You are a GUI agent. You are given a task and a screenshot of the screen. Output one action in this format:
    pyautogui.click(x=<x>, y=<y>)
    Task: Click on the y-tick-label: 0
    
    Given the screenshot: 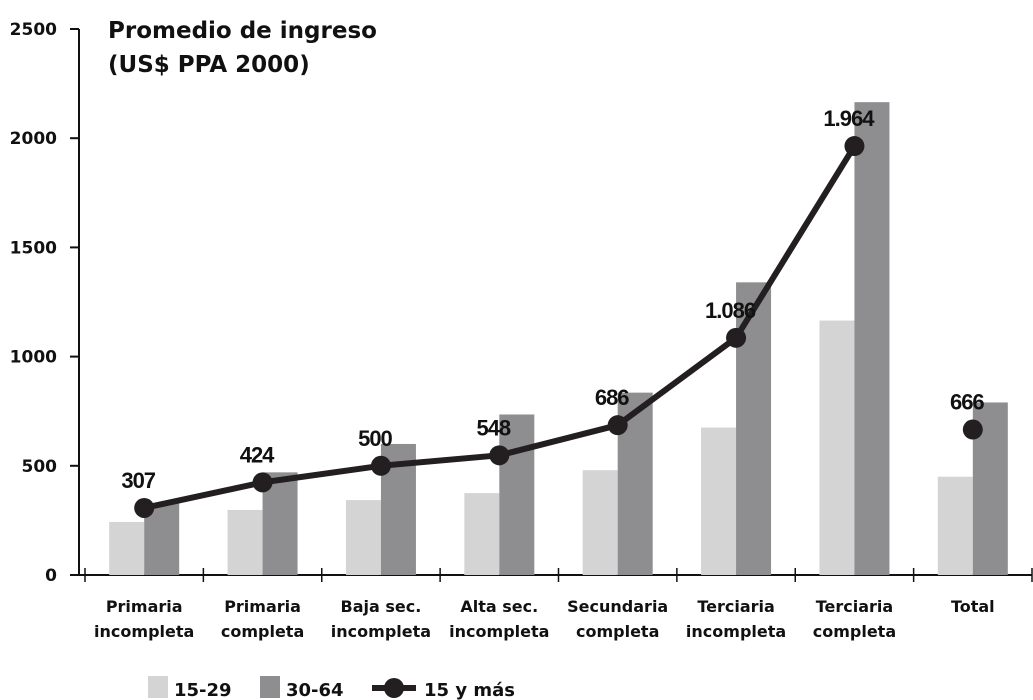 What is the action you would take?
    pyautogui.click(x=51, y=576)
    